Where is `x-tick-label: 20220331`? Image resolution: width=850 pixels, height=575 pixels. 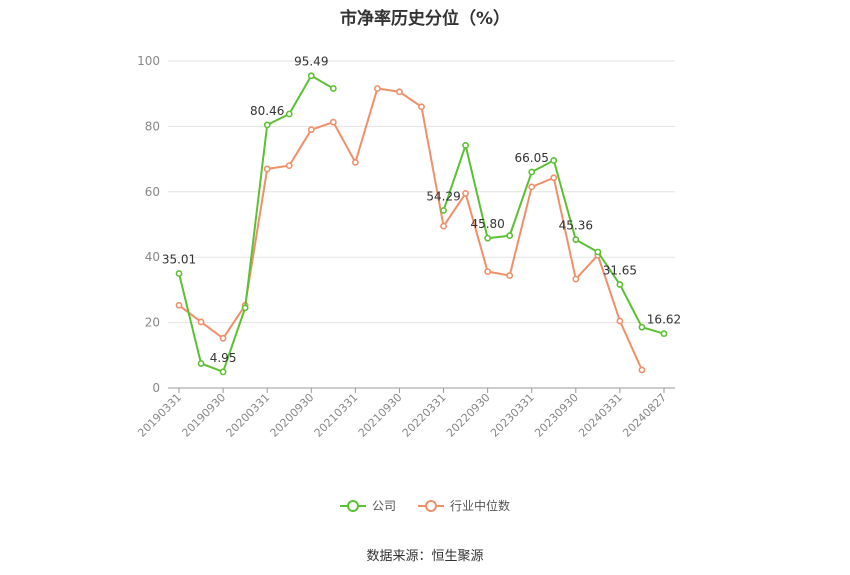 x-tick-label: 20220331 is located at coordinates (424, 415).